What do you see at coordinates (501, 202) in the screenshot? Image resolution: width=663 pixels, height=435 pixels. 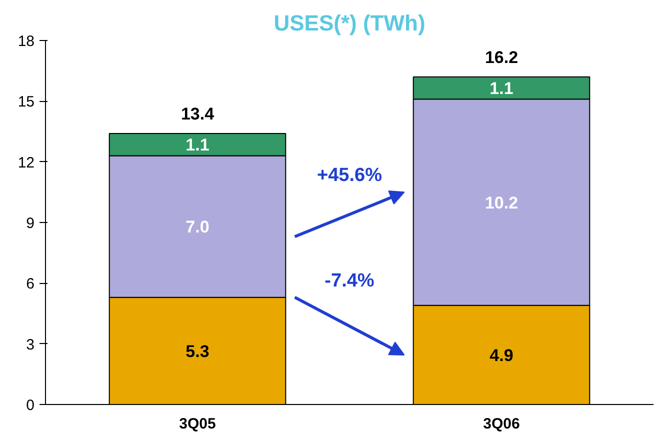 I see `data-label: 10.2` at bounding box center [501, 202].